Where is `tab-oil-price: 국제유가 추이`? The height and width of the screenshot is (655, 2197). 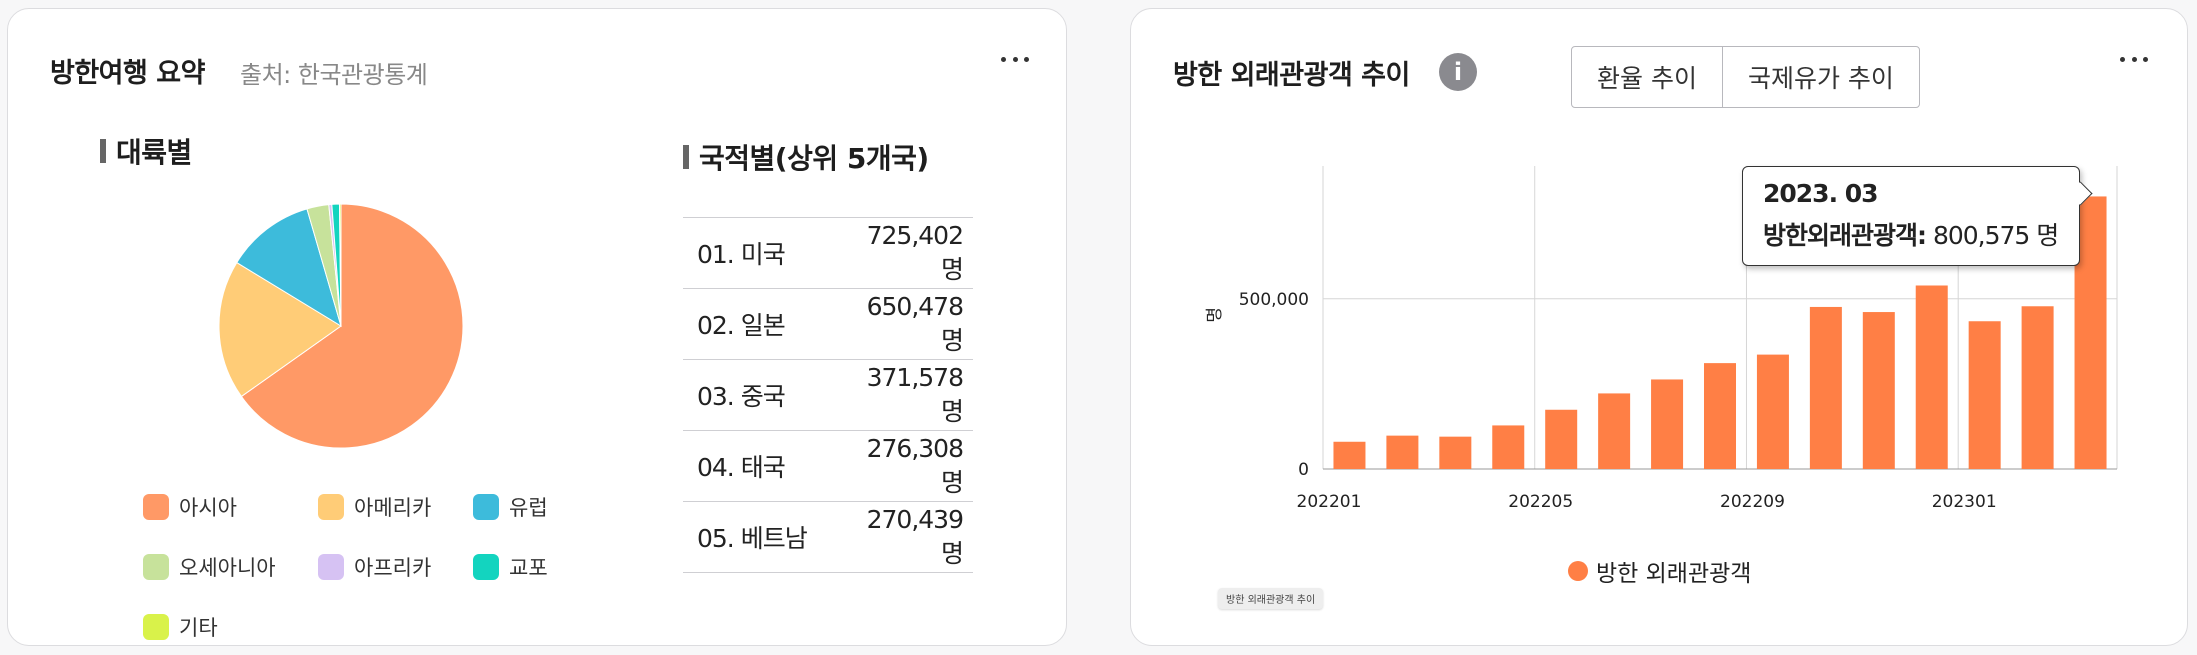 tab-oil-price: 국제유가 추이 is located at coordinates (1820, 77).